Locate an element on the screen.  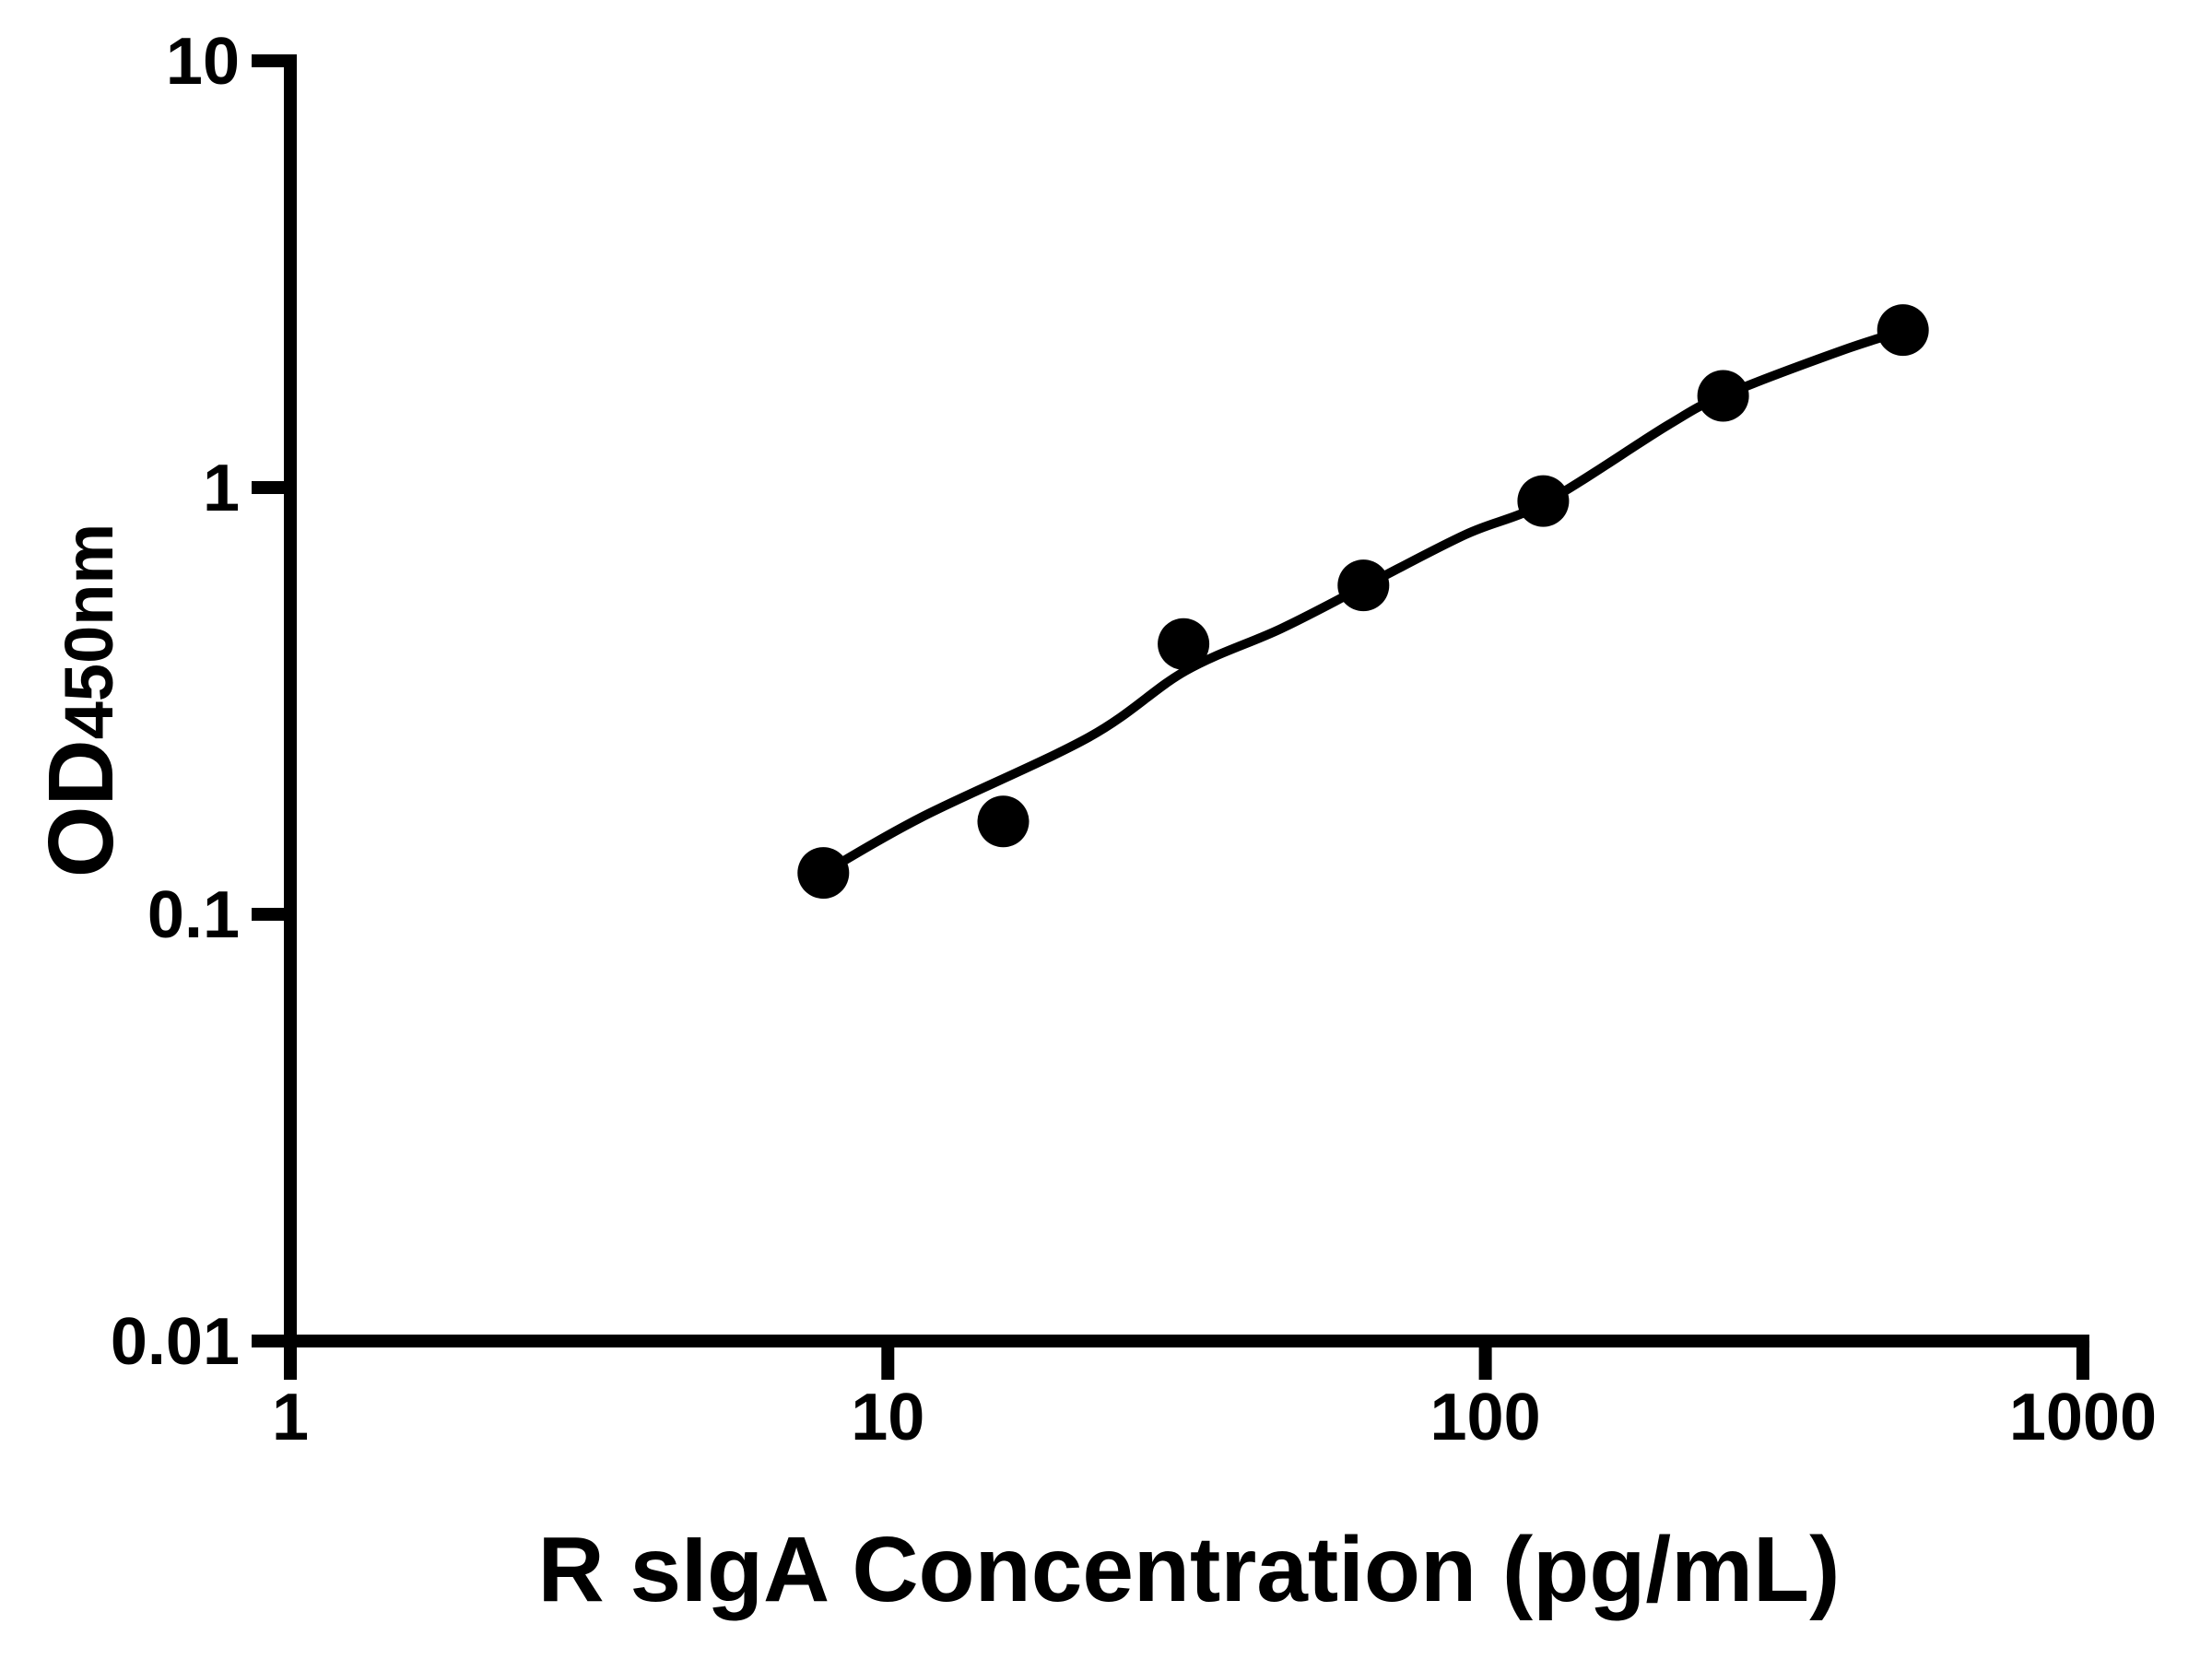
y-axis-title-main: OD is located at coordinates (81, 808).